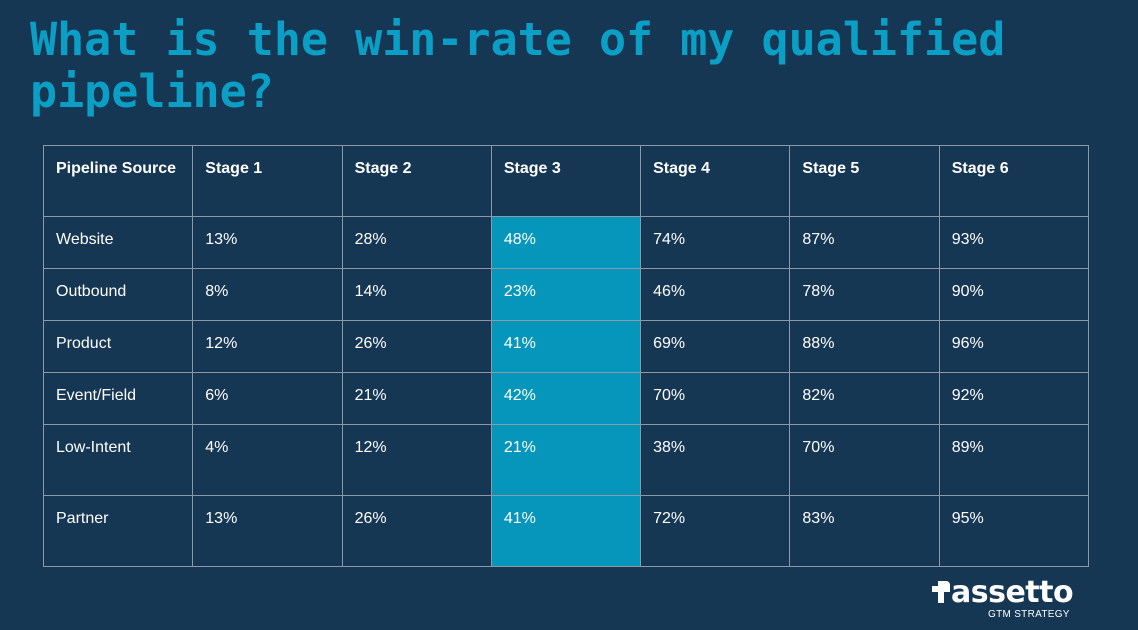 This screenshot has width=1138, height=630. Describe the element at coordinates (118, 460) in the screenshot. I see `row-source-cell: Low-Intent` at that location.